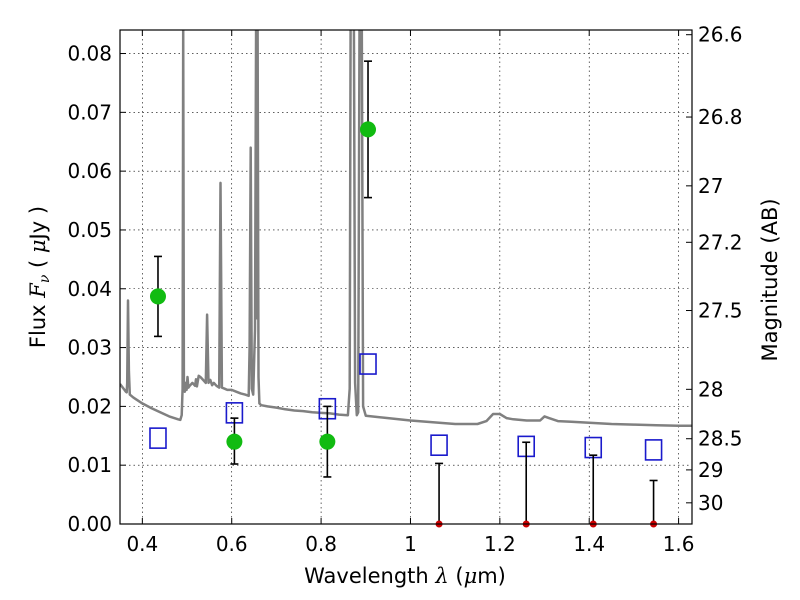 The width and height of the screenshot is (800, 600). Describe the element at coordinates (770, 279) in the screenshot. I see `y2-axis-label: Magnitude (AB)` at that location.